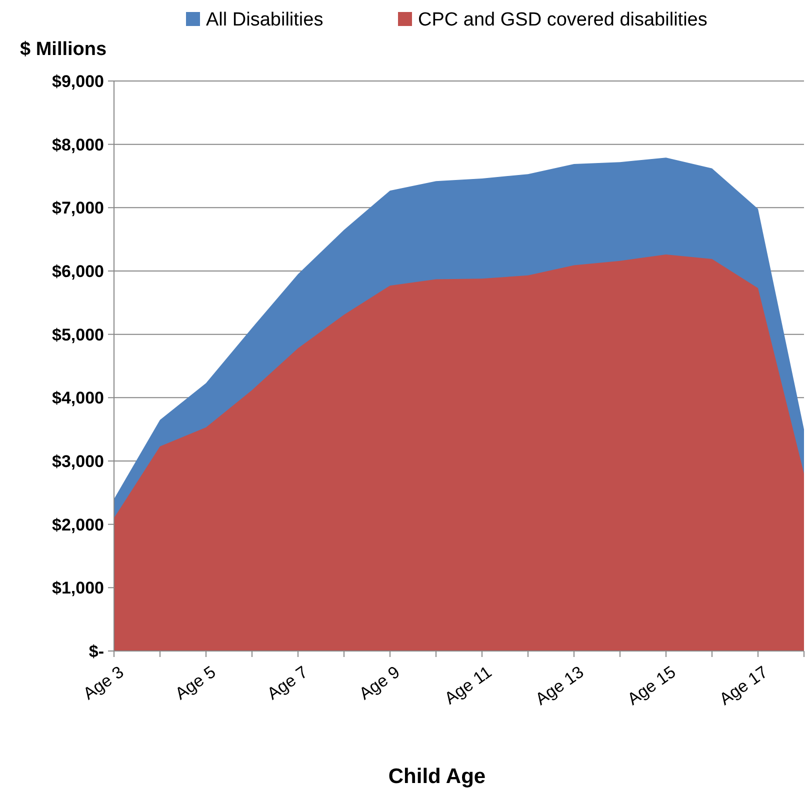 Image resolution: width=807 pixels, height=789 pixels. What do you see at coordinates (288, 683) in the screenshot?
I see `x-tick-label: Age 7` at bounding box center [288, 683].